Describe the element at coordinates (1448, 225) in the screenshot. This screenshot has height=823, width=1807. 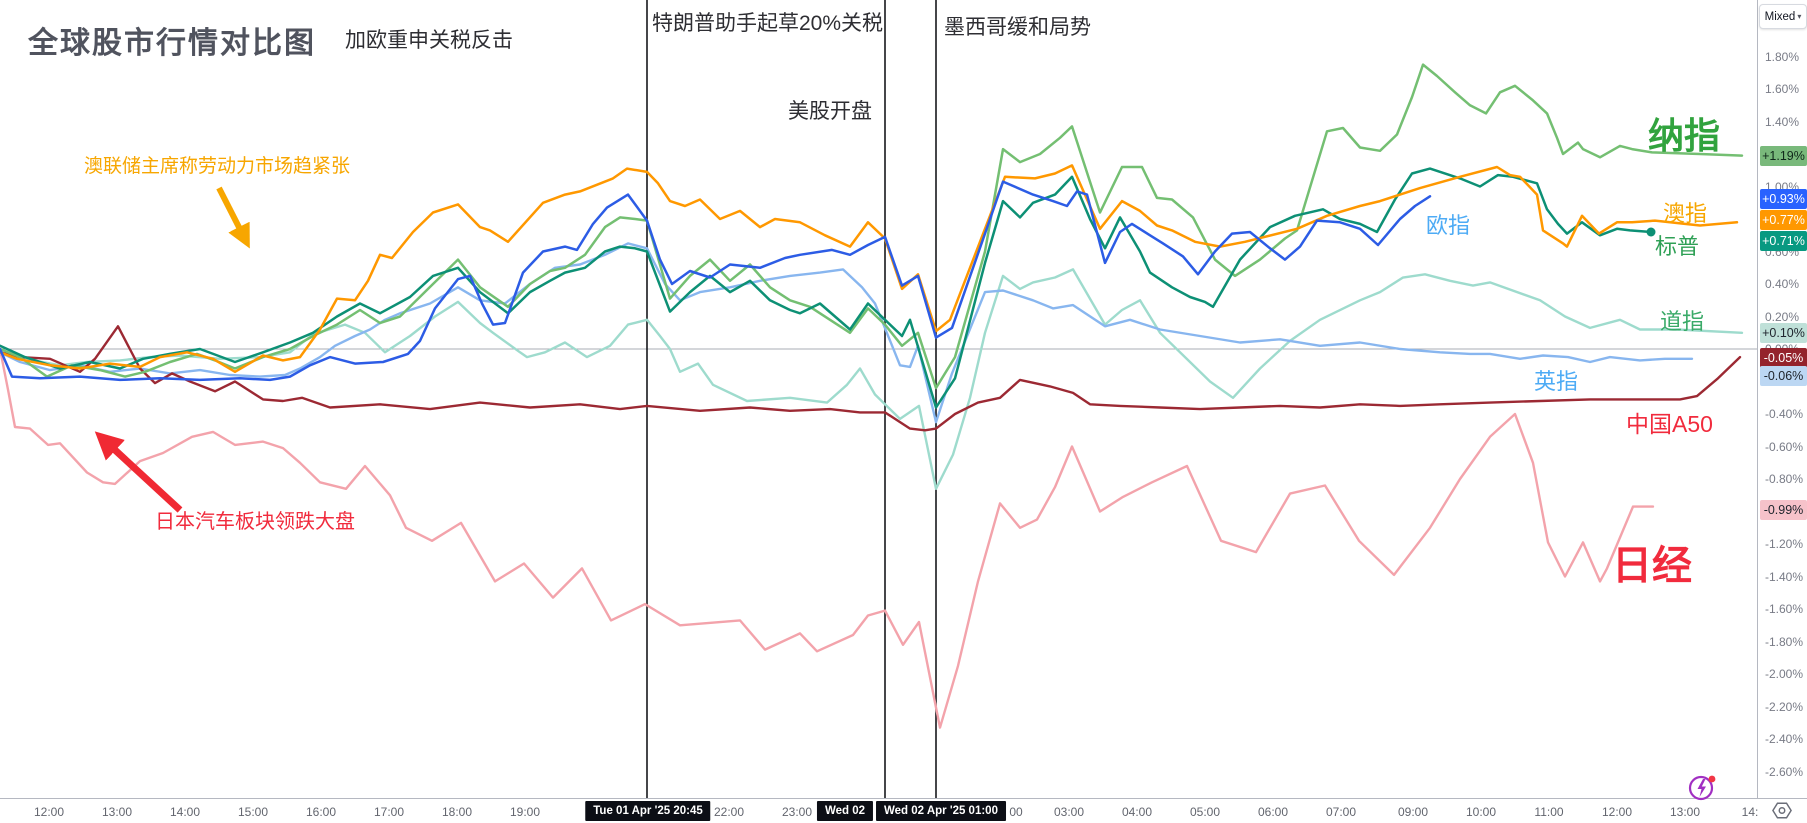
I see `series-label-europe: 欧指` at that location.